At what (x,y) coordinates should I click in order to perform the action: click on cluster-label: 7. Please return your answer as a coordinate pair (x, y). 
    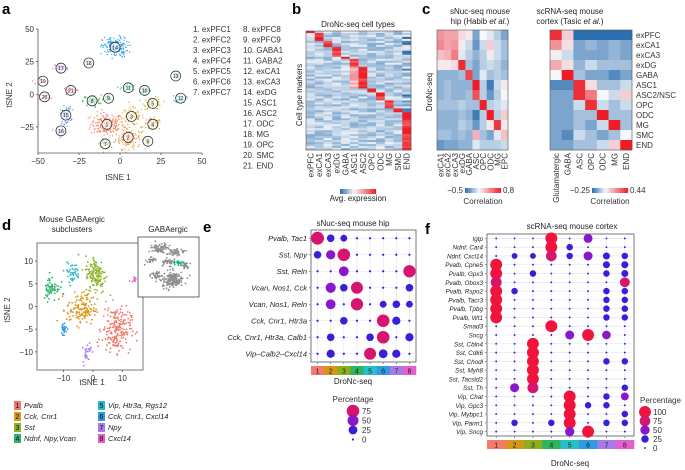
    Looking at the image, I should click on (105, 145).